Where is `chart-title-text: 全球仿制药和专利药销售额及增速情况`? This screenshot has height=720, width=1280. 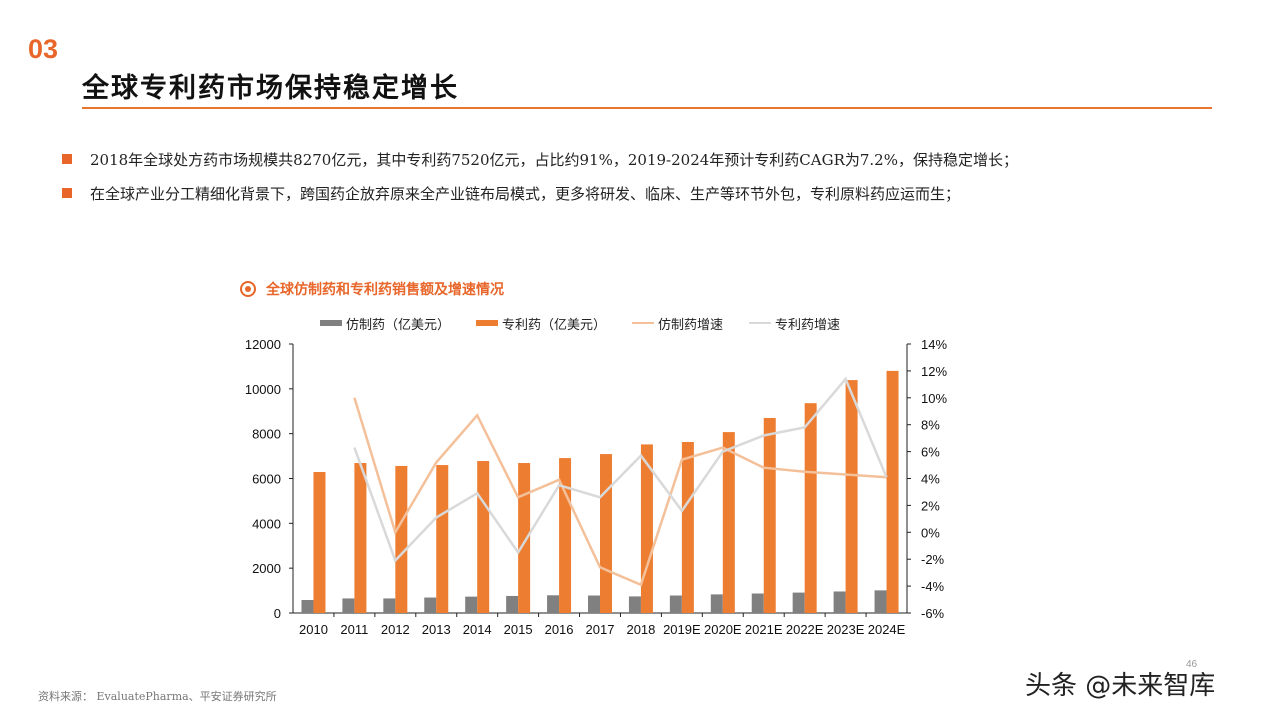 chart-title-text: 全球仿制药和专利药销售额及增速情况 is located at coordinates (385, 290).